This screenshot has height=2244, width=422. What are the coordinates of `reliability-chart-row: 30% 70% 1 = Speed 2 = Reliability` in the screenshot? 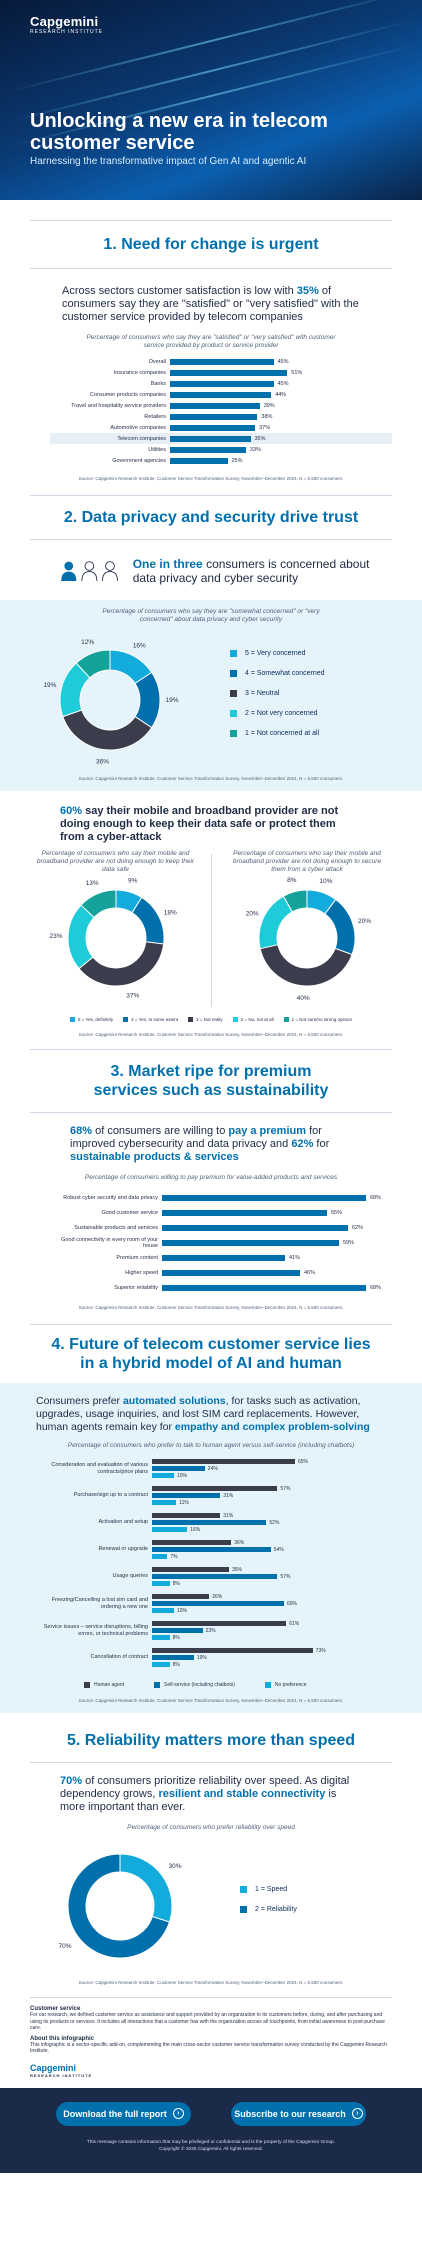 It's located at (211, 1906).